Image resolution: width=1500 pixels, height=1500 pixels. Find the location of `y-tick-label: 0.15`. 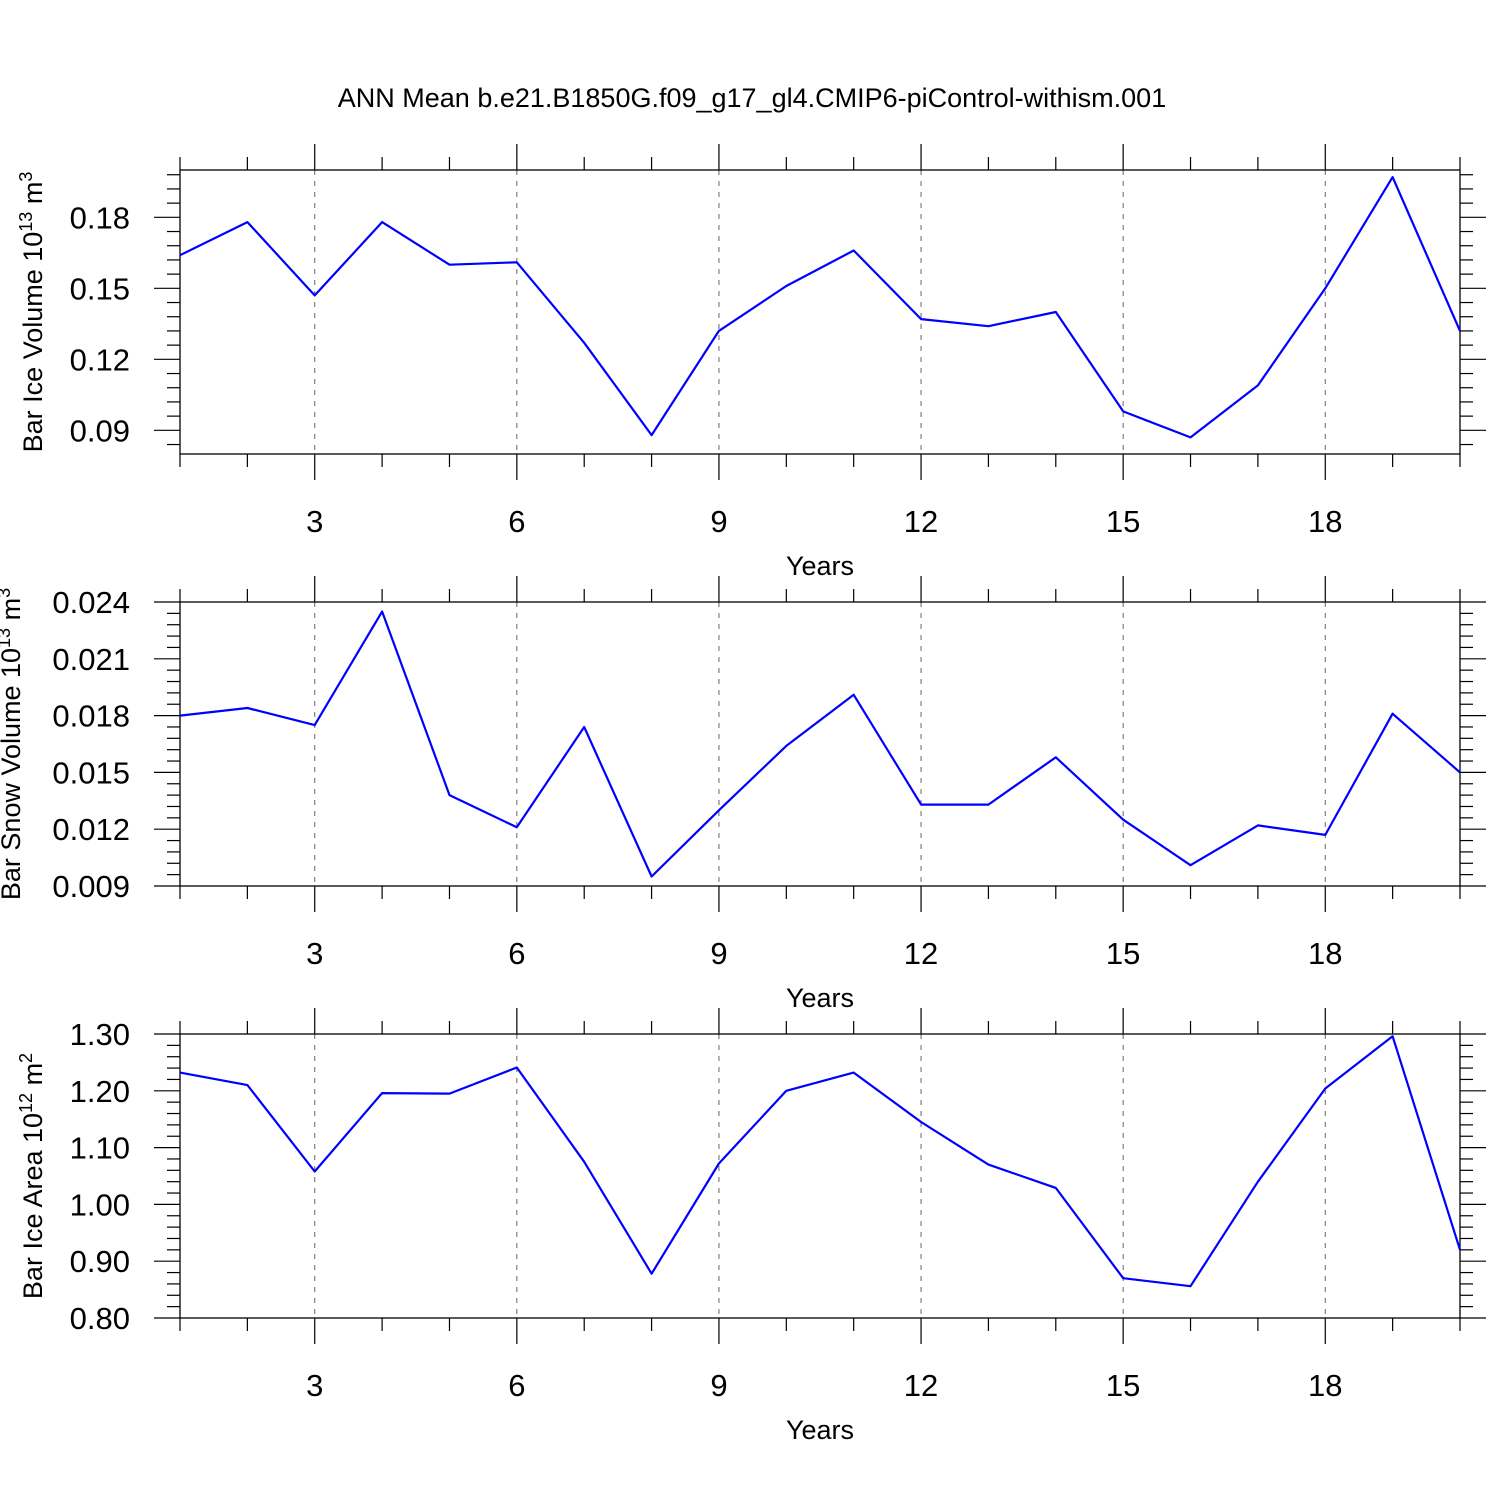

y-tick-label: 0.15 is located at coordinates (100, 288).